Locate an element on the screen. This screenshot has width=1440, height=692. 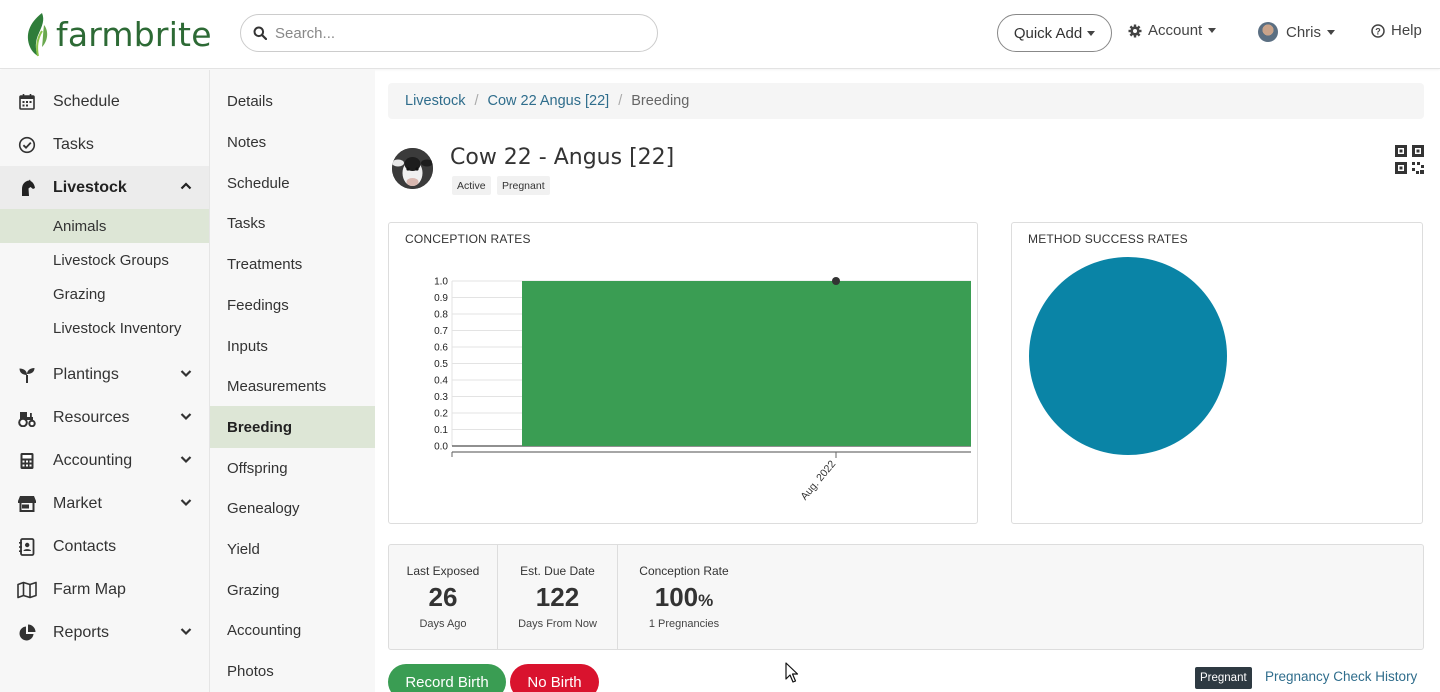
sidebar-item-resources: Resources is located at coordinates (104, 417).